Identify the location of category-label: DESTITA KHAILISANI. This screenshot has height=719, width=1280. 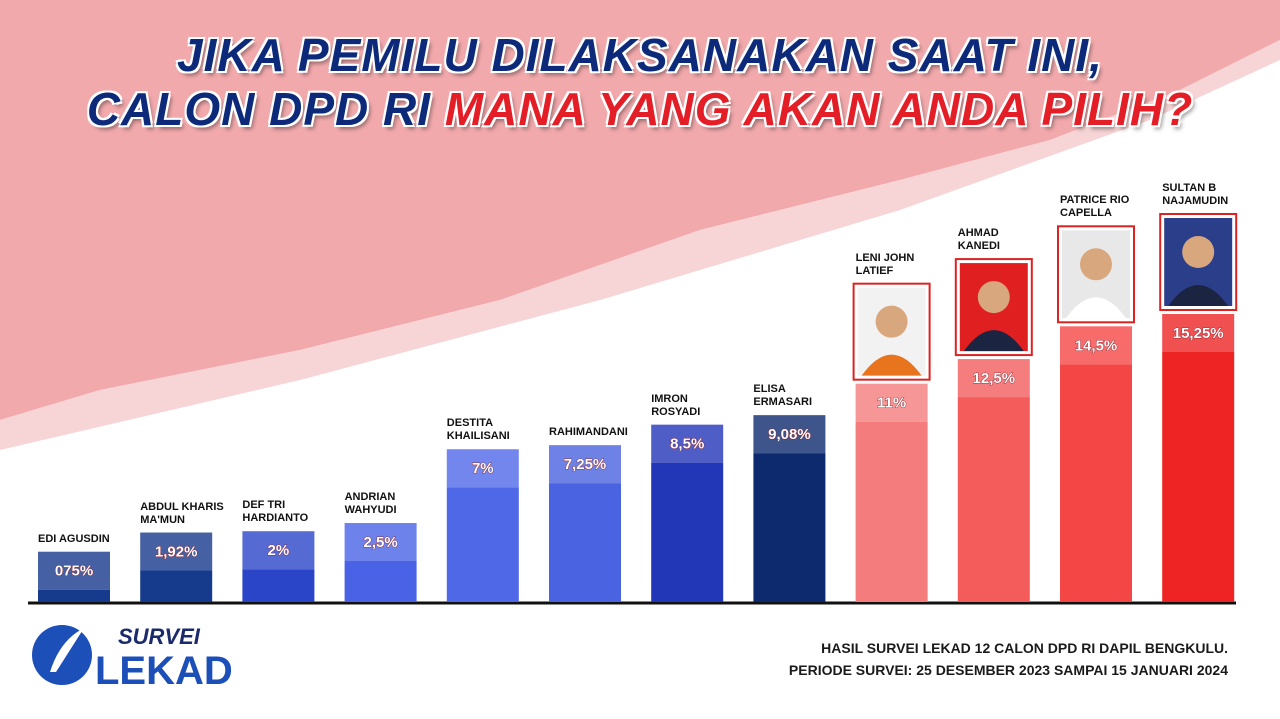
(478, 430).